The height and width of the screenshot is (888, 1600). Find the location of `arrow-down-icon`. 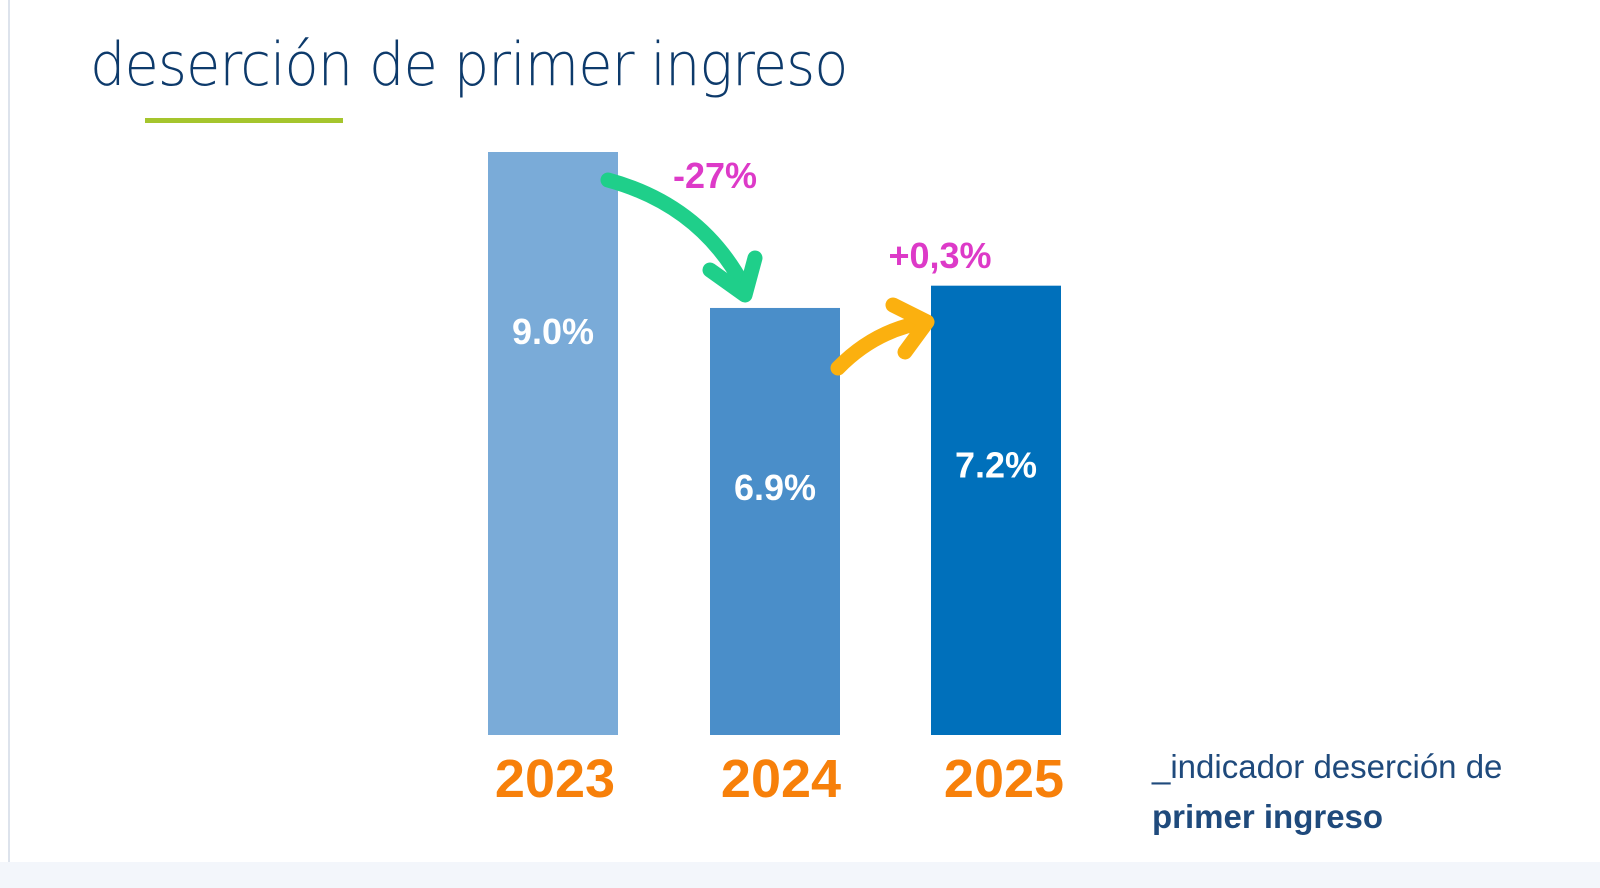

arrow-down-icon is located at coordinates (675, 232).